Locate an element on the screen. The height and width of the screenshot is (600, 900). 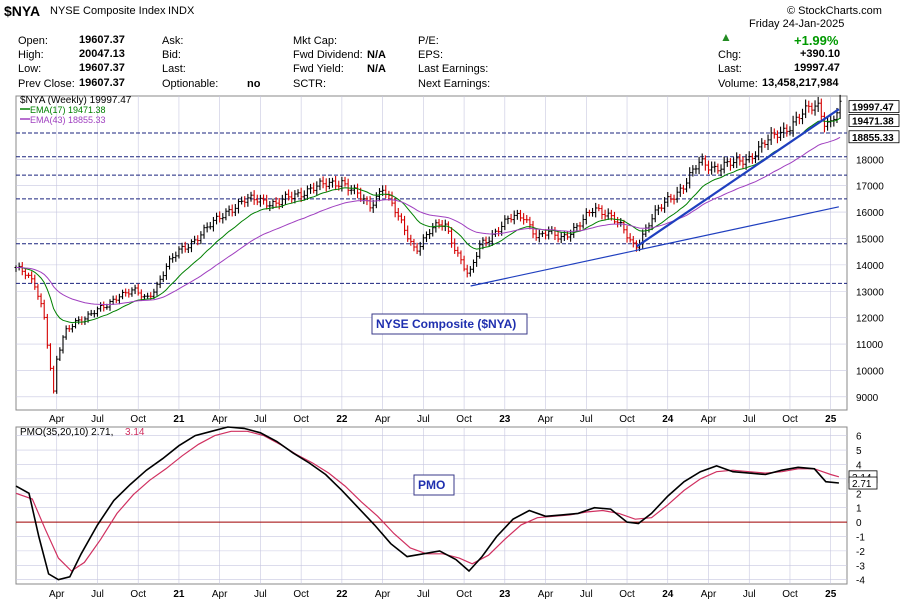
chg-value: +390.10 is located at coordinates (820, 54).